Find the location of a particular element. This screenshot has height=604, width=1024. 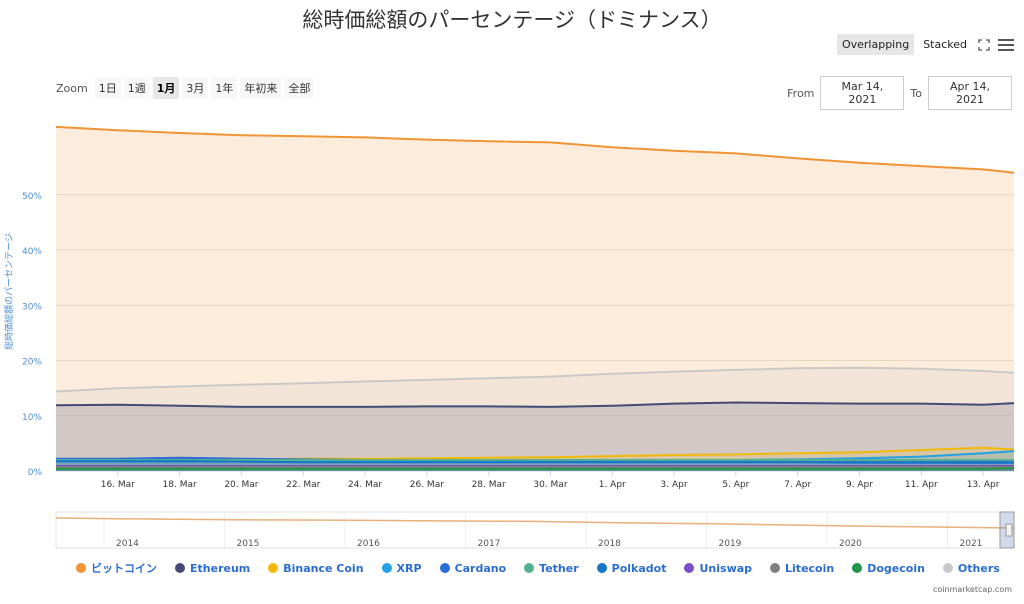

navigator-line is located at coordinates (535, 523).